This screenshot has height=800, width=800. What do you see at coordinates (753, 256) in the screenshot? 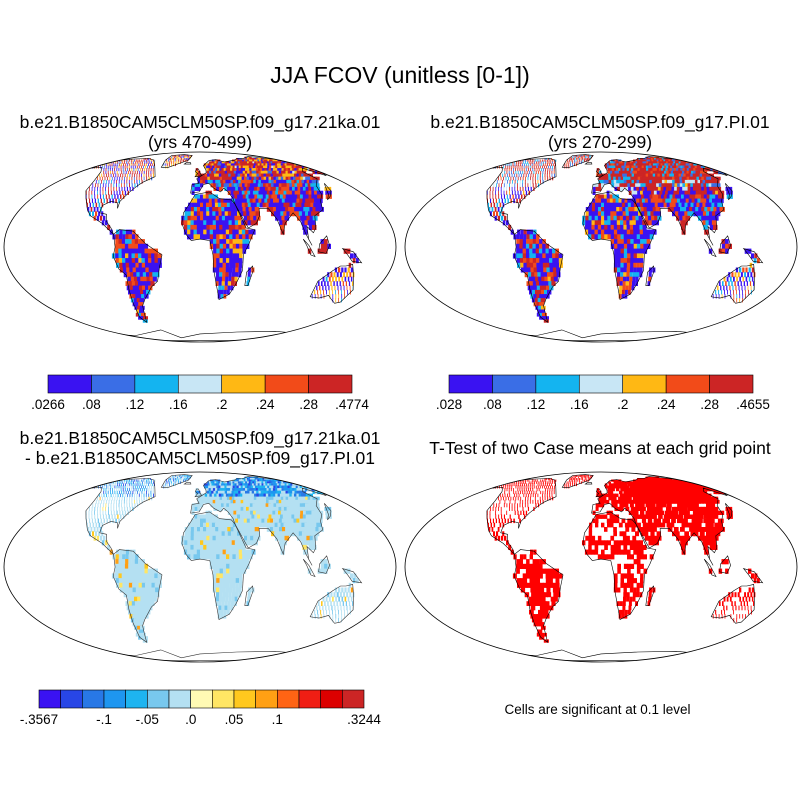
I see `coastline-newguinea` at bounding box center [753, 256].